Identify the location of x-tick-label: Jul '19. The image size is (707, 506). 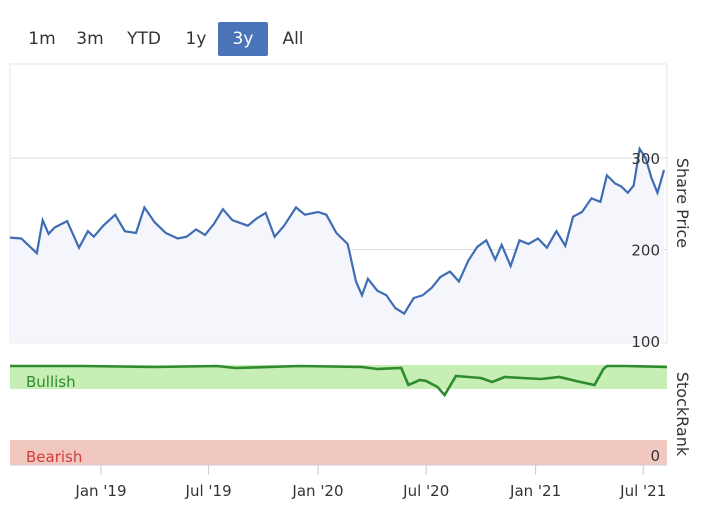
(208, 491).